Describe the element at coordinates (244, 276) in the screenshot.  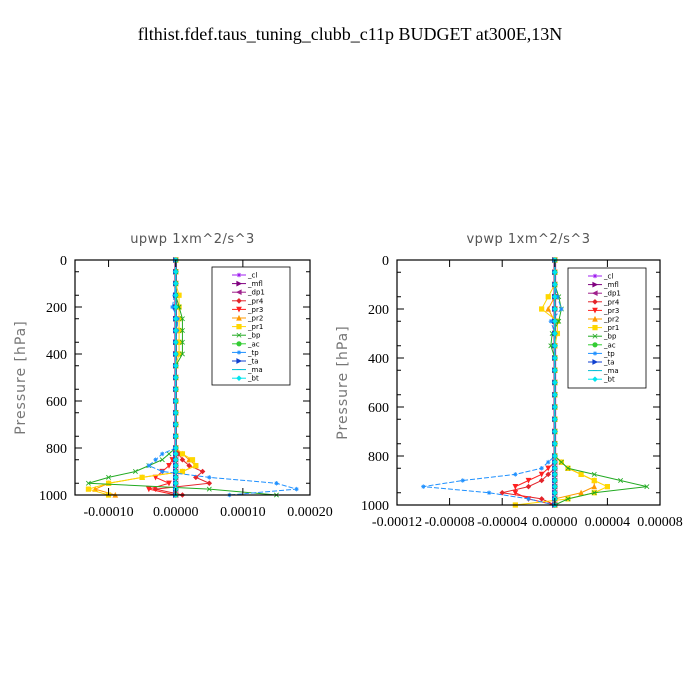
I see `legend-item-cl: _cl` at that location.